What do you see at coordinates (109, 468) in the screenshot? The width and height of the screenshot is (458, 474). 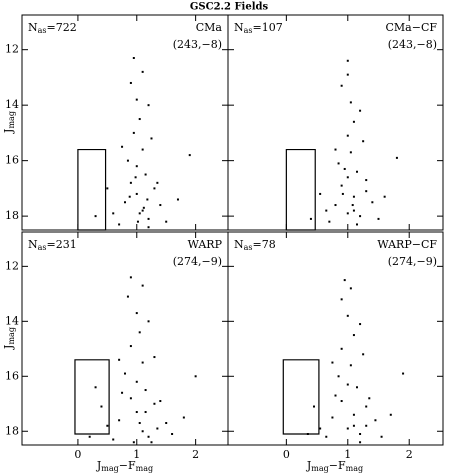 I see `x-label-sub: mag` at bounding box center [109, 468].